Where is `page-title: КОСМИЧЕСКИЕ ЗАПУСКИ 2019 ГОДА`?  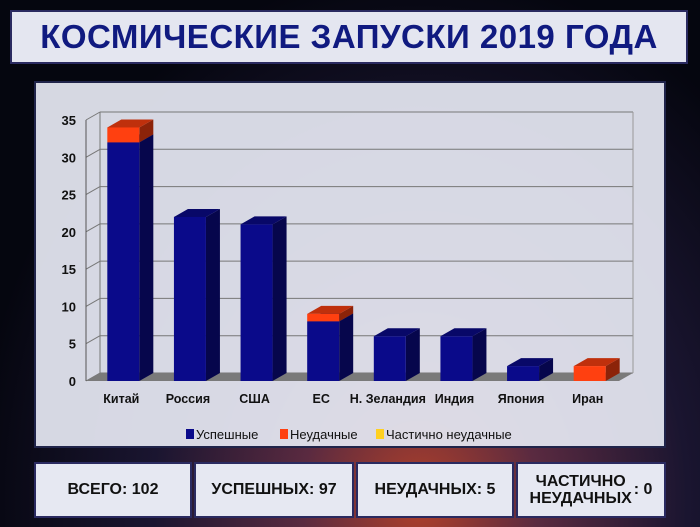
page-title: КОСМИЧЕСКИЕ ЗАПУСКИ 2019 ГОДА is located at coordinates (349, 36).